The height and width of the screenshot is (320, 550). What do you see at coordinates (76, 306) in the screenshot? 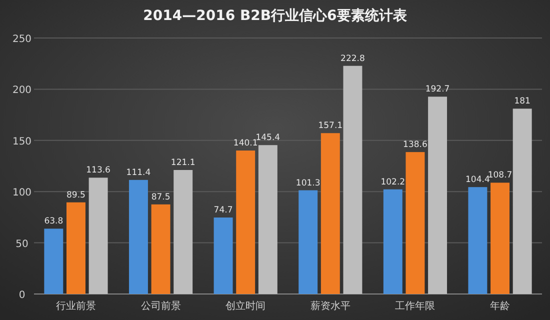
I see `x-tick-label: 行业前景` at bounding box center [76, 306].